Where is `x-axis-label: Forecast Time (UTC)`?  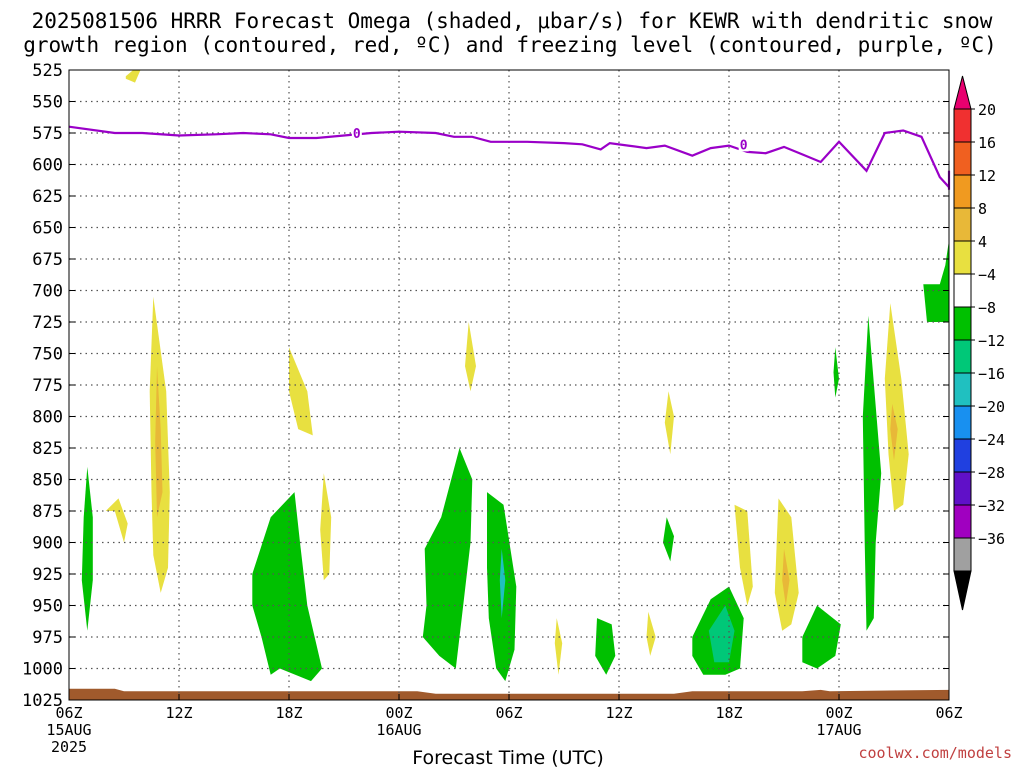 x-axis-label: Forecast Time (UTC) is located at coordinates (507, 757).